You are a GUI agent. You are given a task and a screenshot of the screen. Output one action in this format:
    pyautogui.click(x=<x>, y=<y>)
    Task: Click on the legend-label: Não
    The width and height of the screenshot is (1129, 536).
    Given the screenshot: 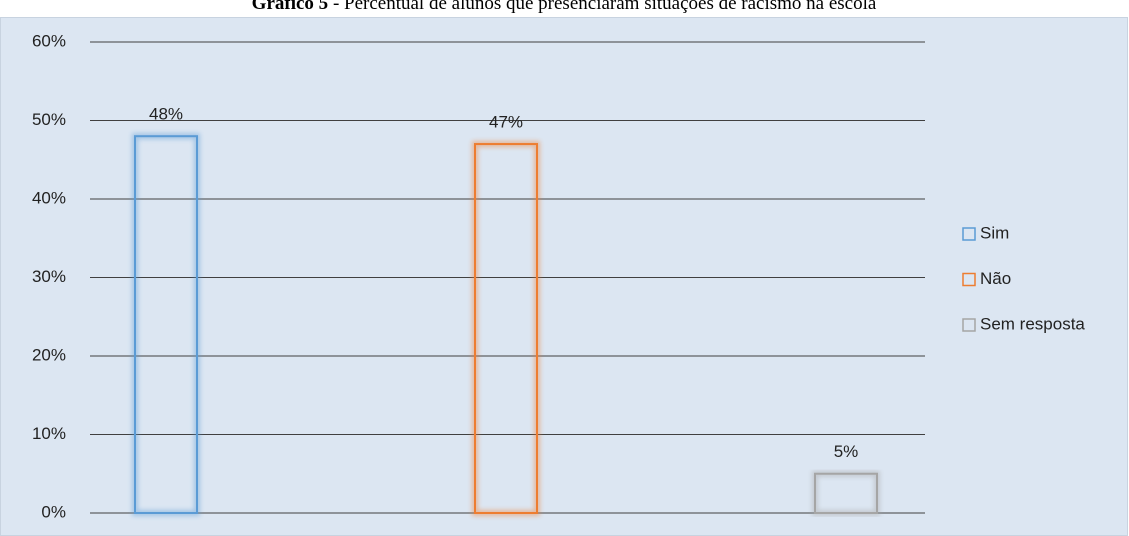 What is the action you would take?
    pyautogui.click(x=995, y=278)
    